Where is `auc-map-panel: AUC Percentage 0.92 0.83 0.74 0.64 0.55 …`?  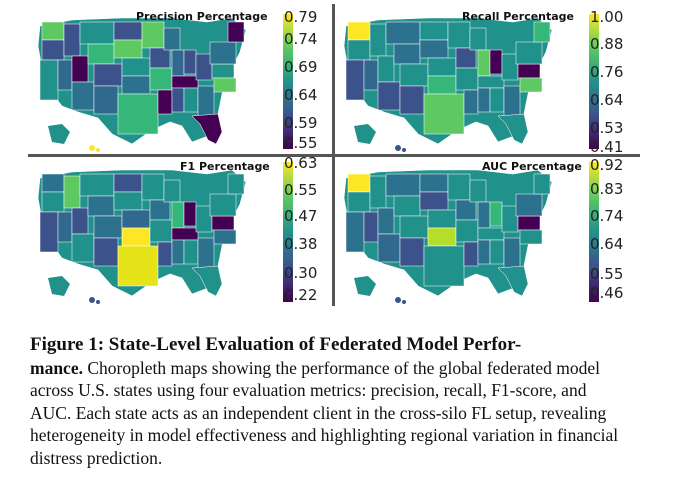 auc-map-panel: AUC Percentage 0.92 0.83 0.74 0.64 0.55 … is located at coordinates (487, 232).